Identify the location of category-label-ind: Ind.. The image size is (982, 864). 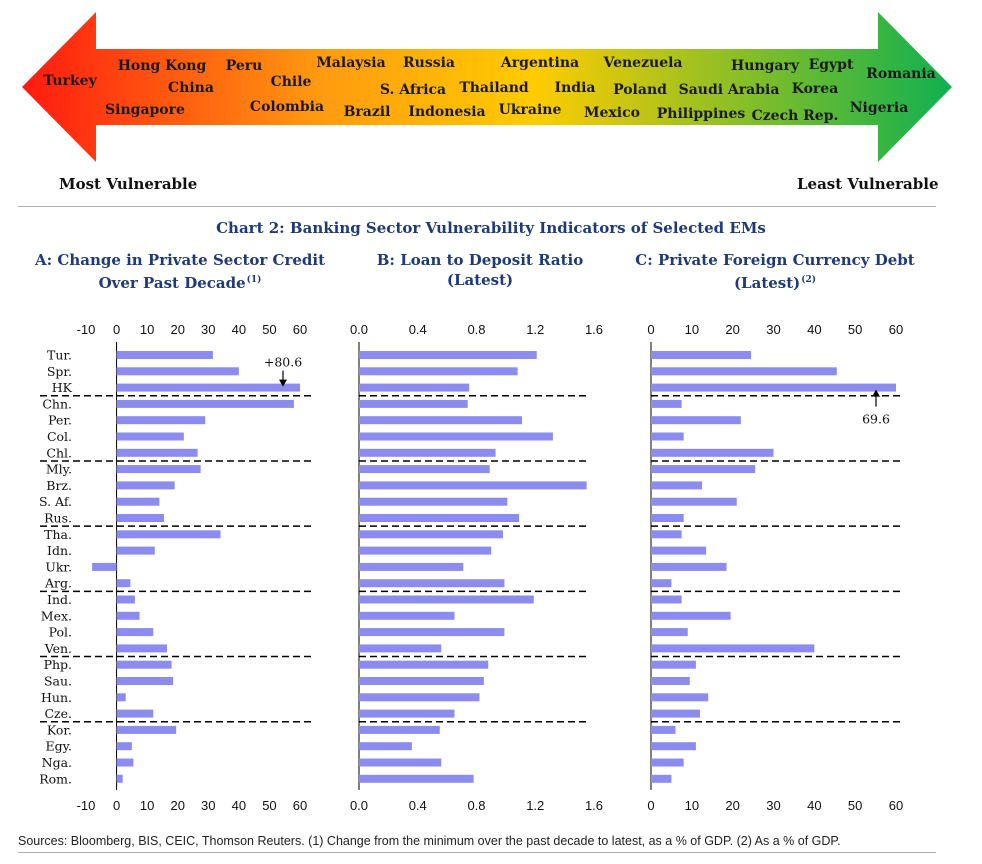
(59, 599).